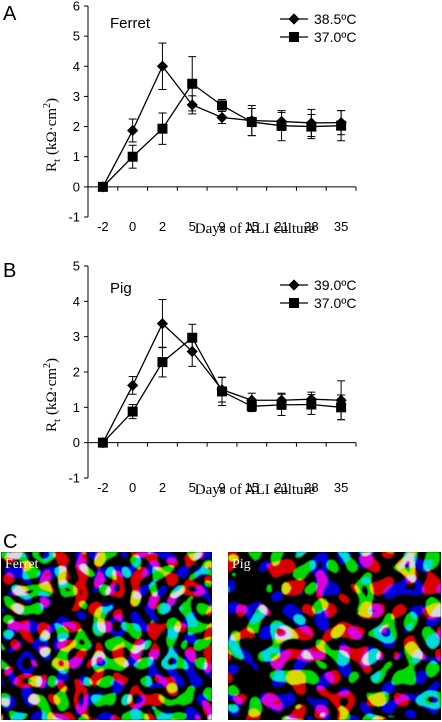  What do you see at coordinates (130, 23) in the screenshot?
I see `chart-label: Ferret` at bounding box center [130, 23].